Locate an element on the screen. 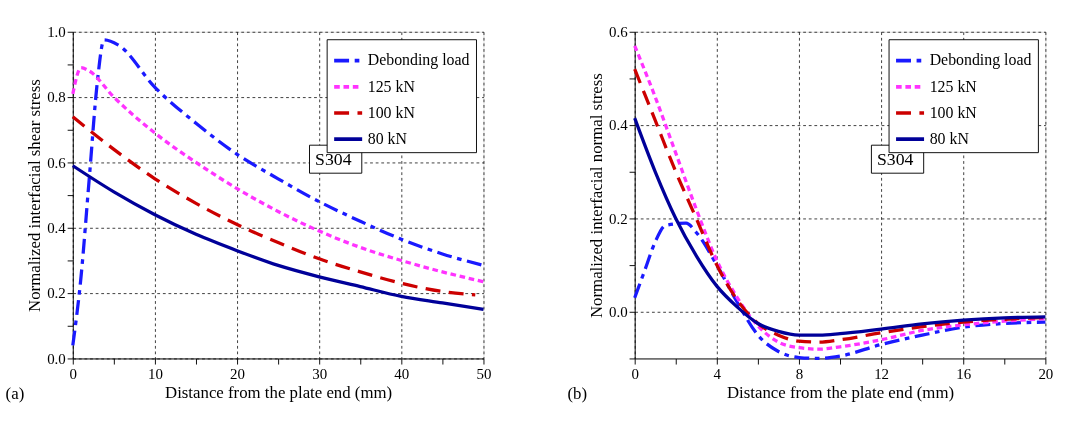 This screenshot has height=434, width=1065. y-tick-label: 0.8 is located at coordinates (56, 97).